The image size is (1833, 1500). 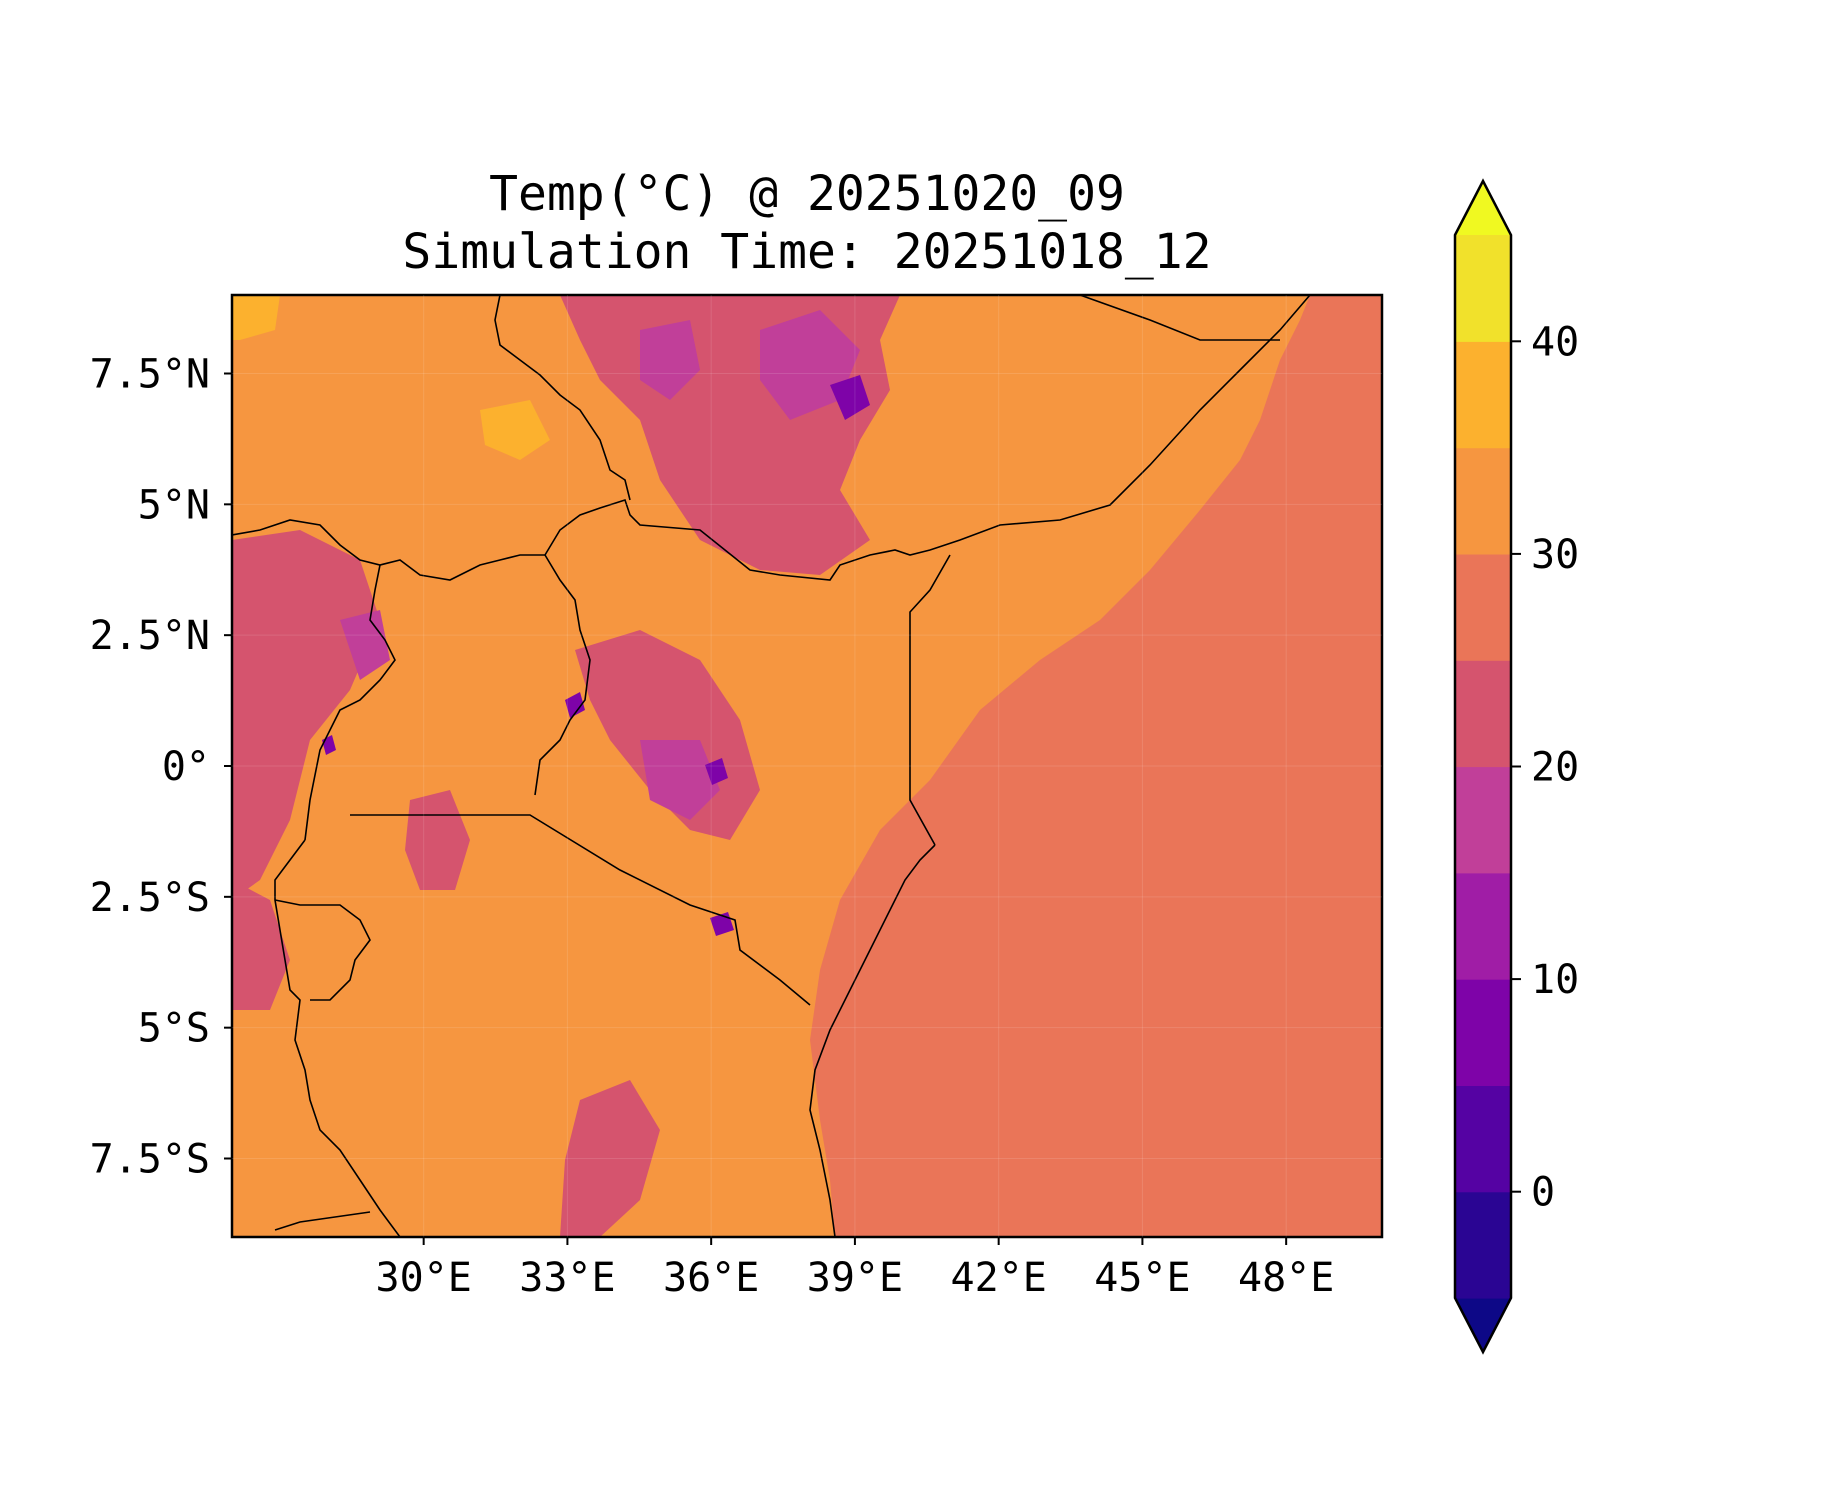 What do you see at coordinates (711, 1278) in the screenshot?
I see `x-tick-label: 36°E` at bounding box center [711, 1278].